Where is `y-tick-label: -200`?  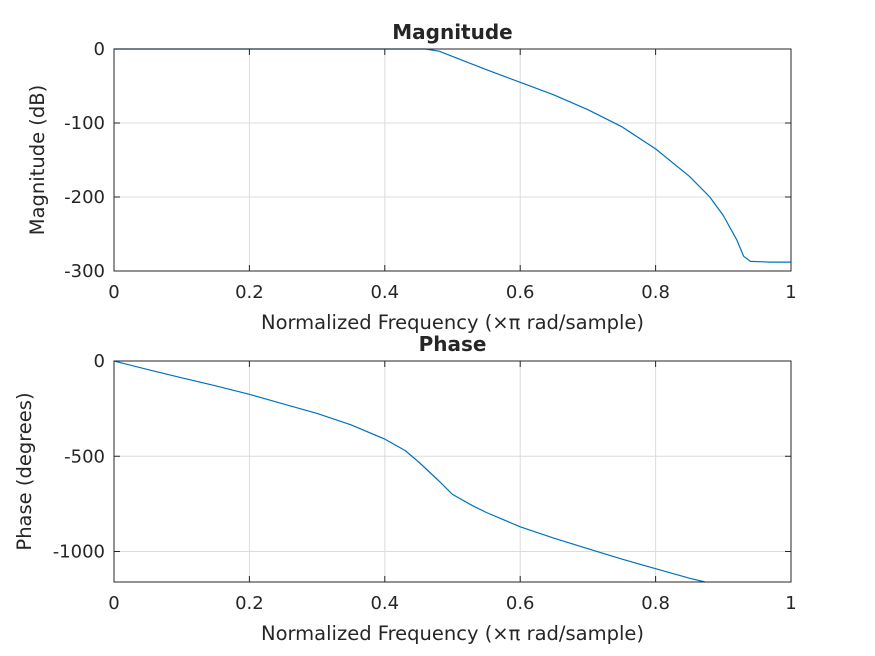
y-tick-label: -200 is located at coordinates (84, 197).